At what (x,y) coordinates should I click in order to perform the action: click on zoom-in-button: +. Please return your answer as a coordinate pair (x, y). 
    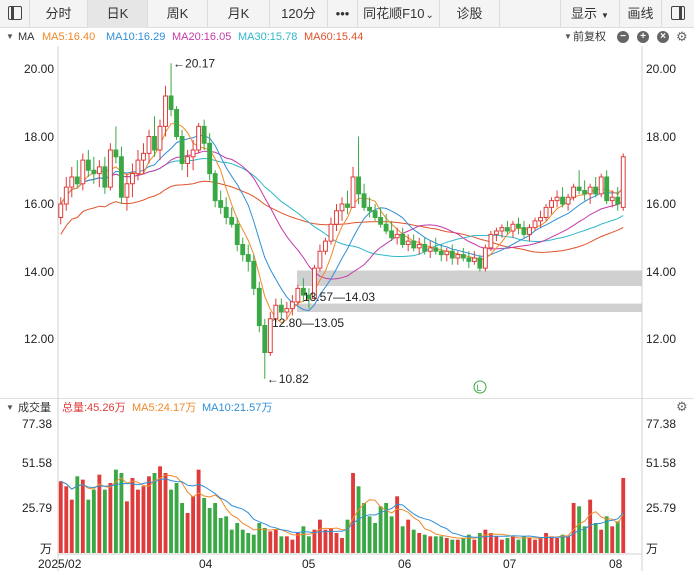
    Looking at the image, I should click on (643, 37).